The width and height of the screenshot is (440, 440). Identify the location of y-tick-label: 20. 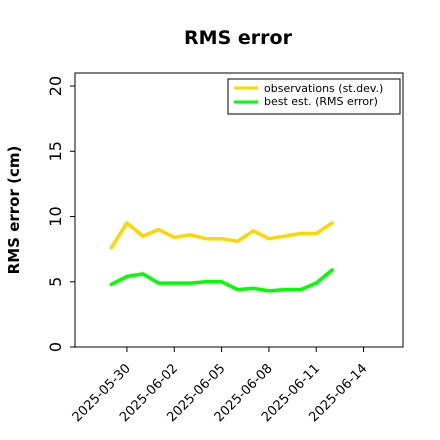
(55, 86).